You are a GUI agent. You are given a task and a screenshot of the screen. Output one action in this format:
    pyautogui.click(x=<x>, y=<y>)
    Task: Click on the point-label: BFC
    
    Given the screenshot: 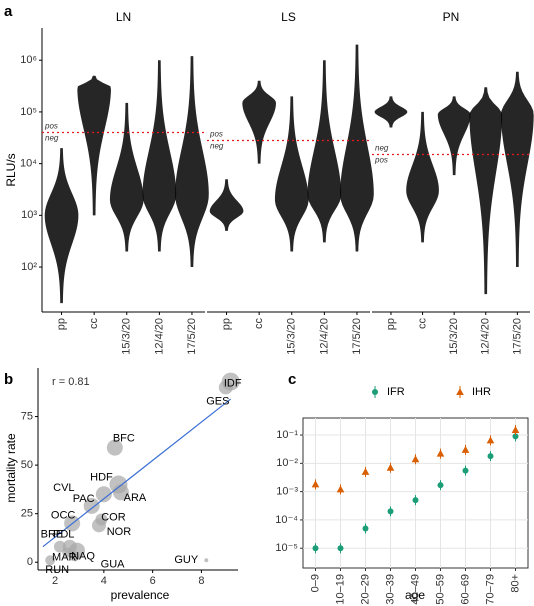 What is the action you would take?
    pyautogui.click(x=124, y=439)
    